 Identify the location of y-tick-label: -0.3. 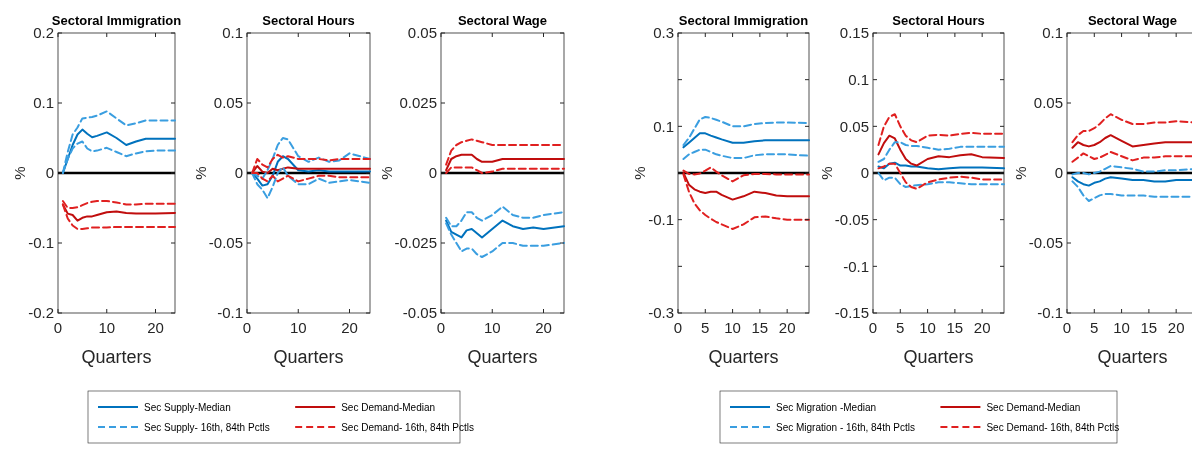
(661, 313).